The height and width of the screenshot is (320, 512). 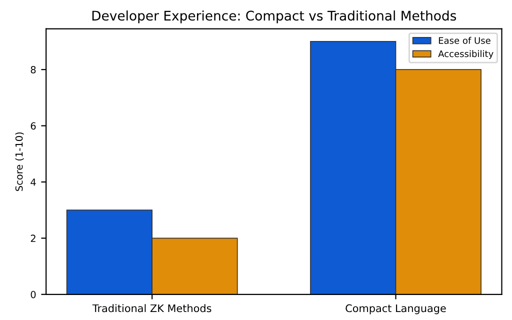 What do you see at coordinates (152, 308) in the screenshot?
I see `x-tick-label: Traditional ZK Methods` at bounding box center [152, 308].